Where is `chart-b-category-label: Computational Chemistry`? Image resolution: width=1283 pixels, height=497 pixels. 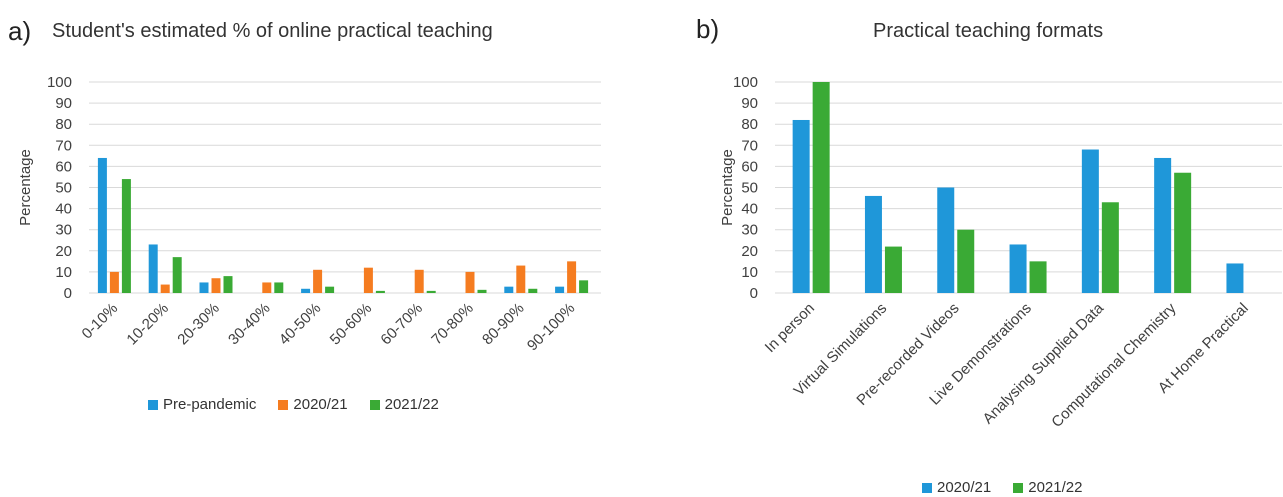
chart-b-category-label: Computational Chemistry is located at coordinates (1113, 364).